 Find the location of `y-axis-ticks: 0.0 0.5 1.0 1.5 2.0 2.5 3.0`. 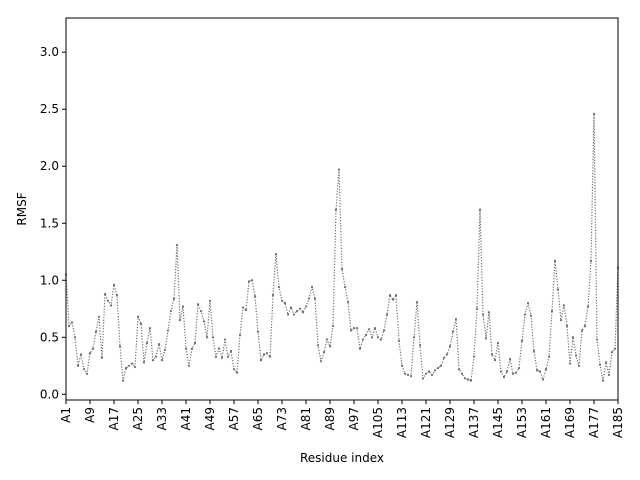

y-axis-ticks: 0.0 0.5 1.0 1.5 2.0 2.5 3.0 is located at coordinates (53, 223).